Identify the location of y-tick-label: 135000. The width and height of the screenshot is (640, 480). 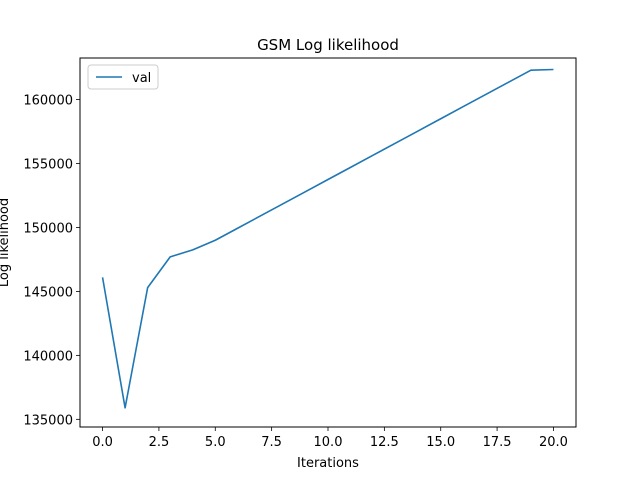
(48, 420).